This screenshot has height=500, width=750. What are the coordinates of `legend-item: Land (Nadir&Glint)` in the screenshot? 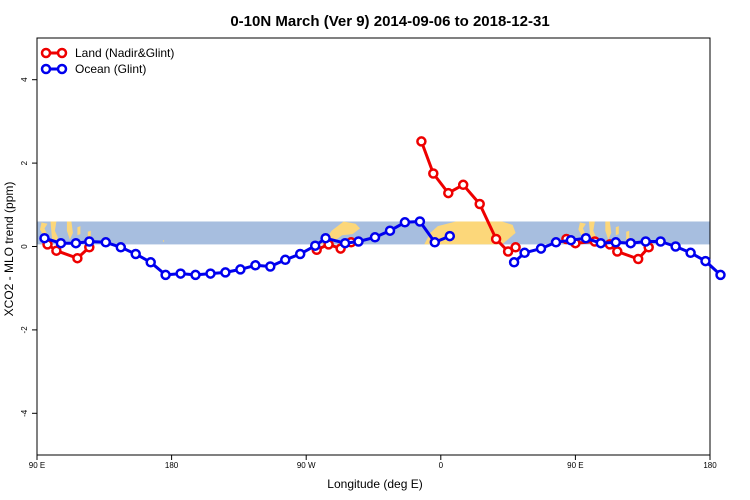 It's located at (107, 53).